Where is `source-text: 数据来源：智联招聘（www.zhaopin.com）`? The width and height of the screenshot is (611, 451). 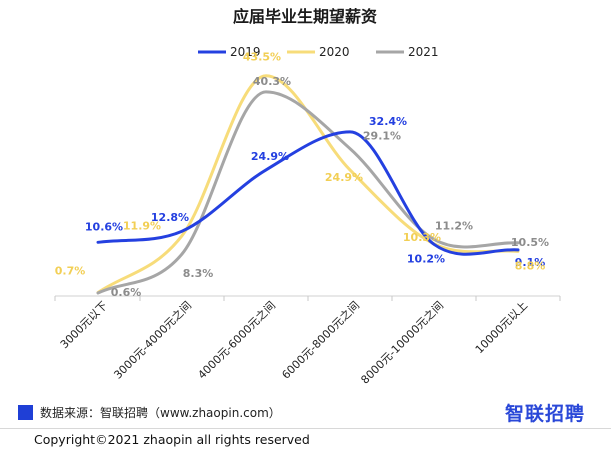
source-text: 数据来源：智联招聘（www.zhaopin.com） is located at coordinates (160, 413).